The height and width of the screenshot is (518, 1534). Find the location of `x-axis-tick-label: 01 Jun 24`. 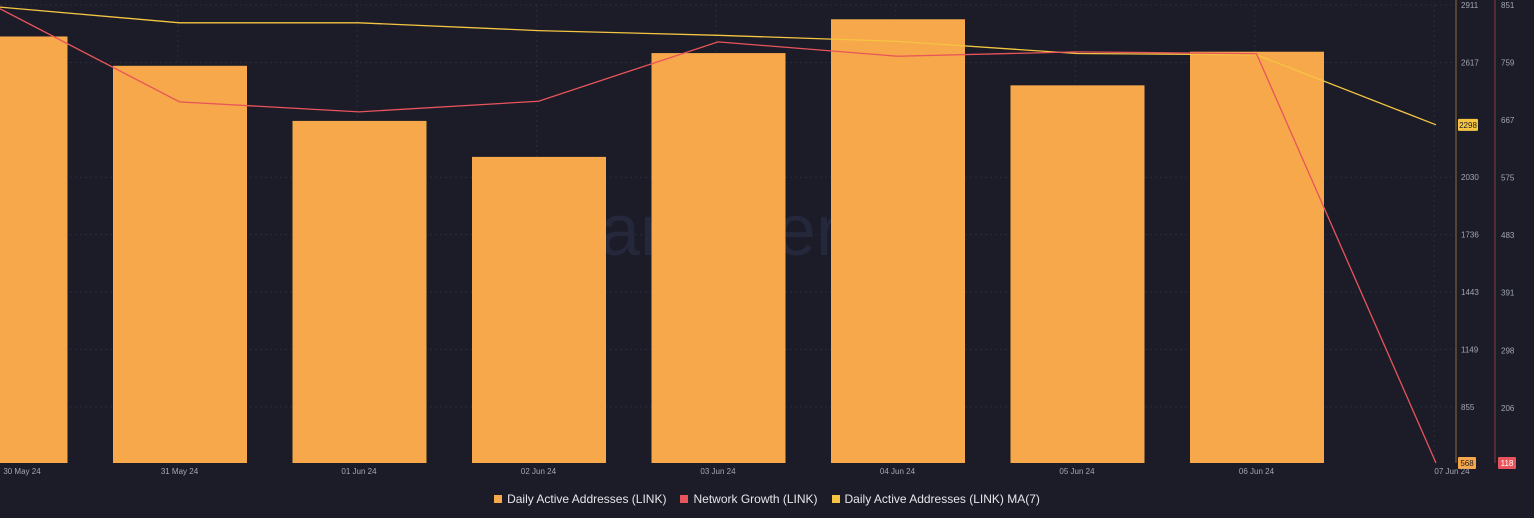

x-axis-tick-label: 01 Jun 24 is located at coordinates (359, 471).